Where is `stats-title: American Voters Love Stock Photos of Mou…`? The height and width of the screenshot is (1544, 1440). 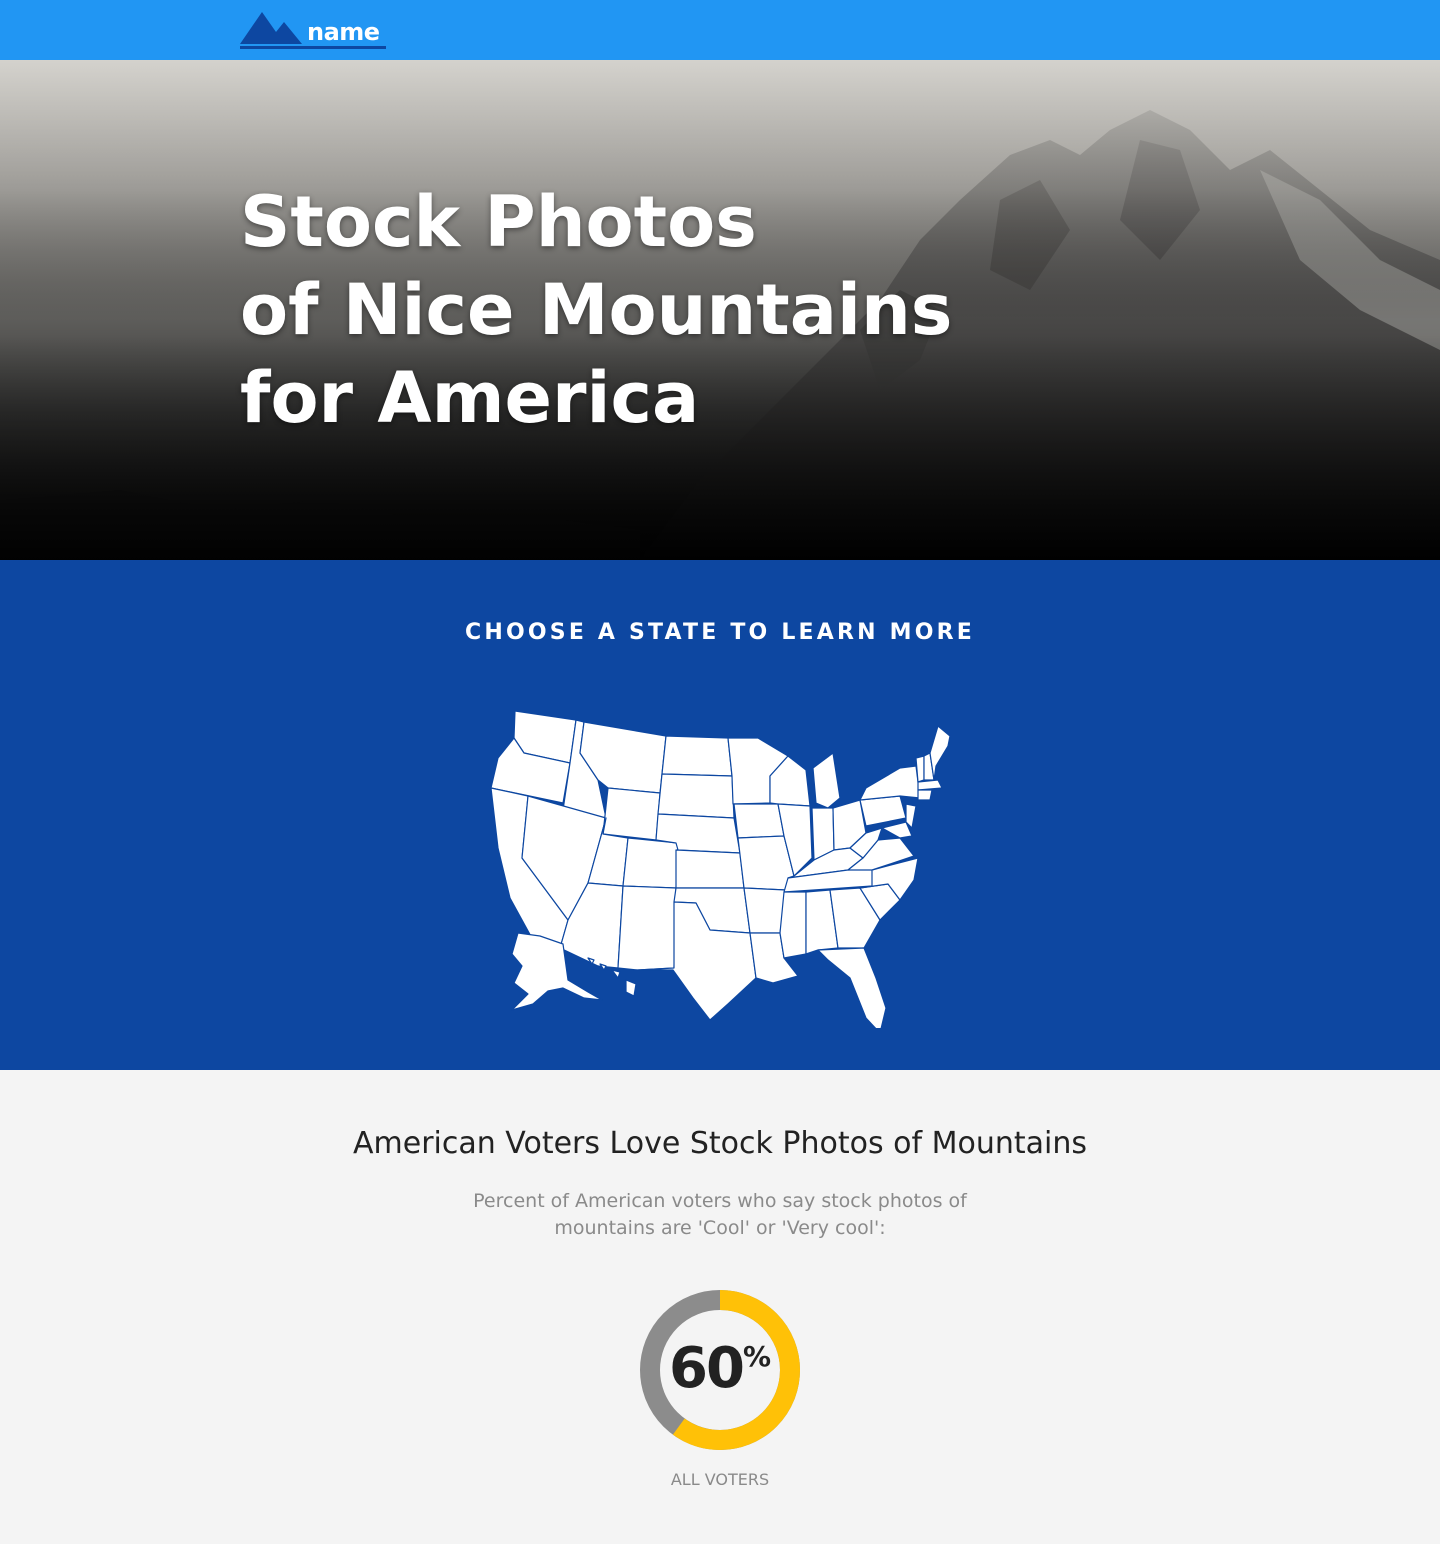 stats-title: American Voters Love Stock Photos of Mou… is located at coordinates (719, 1143).